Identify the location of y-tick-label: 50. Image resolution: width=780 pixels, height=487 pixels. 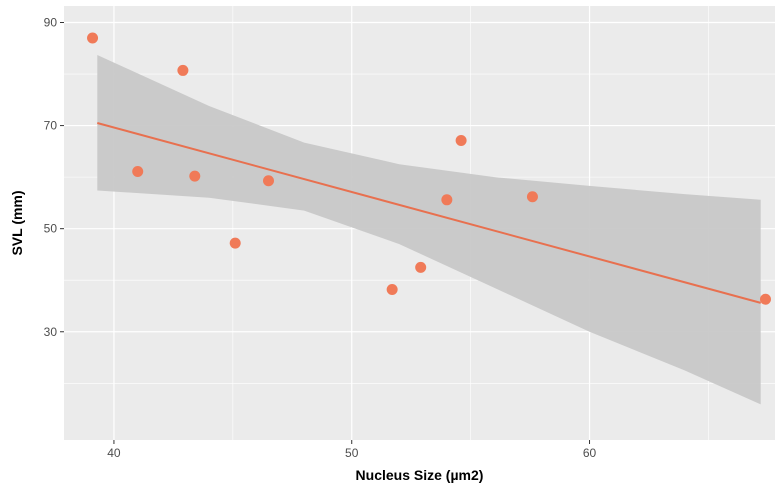
(51, 229).